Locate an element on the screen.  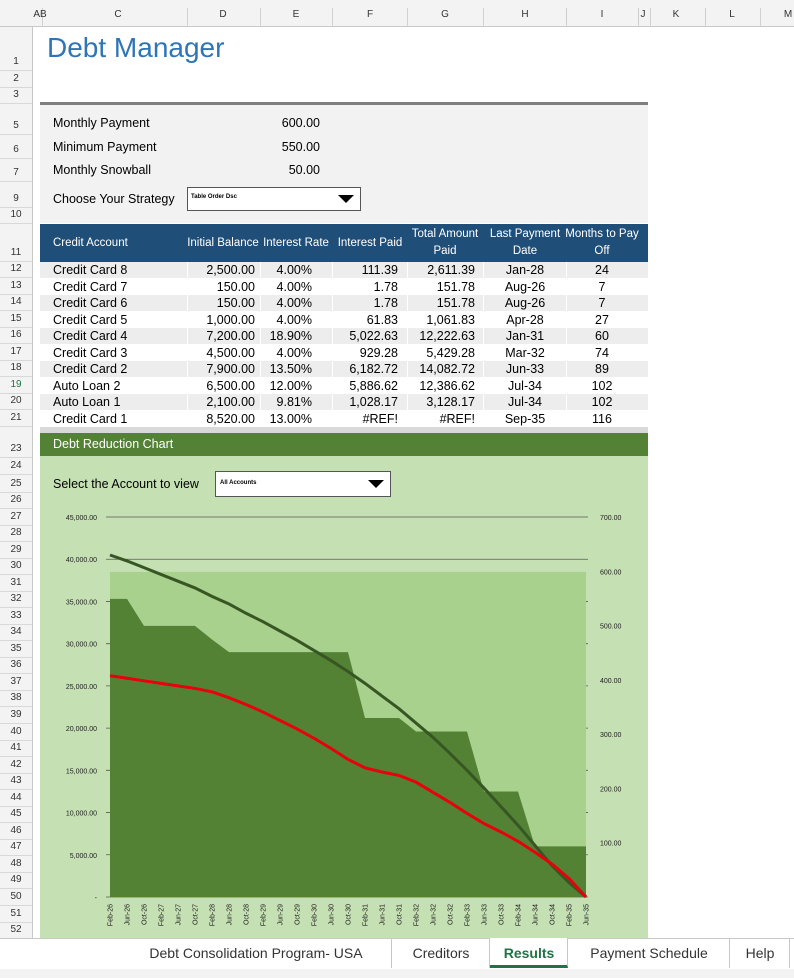
table-cell: Credit Card 8 is located at coordinates (90, 270).